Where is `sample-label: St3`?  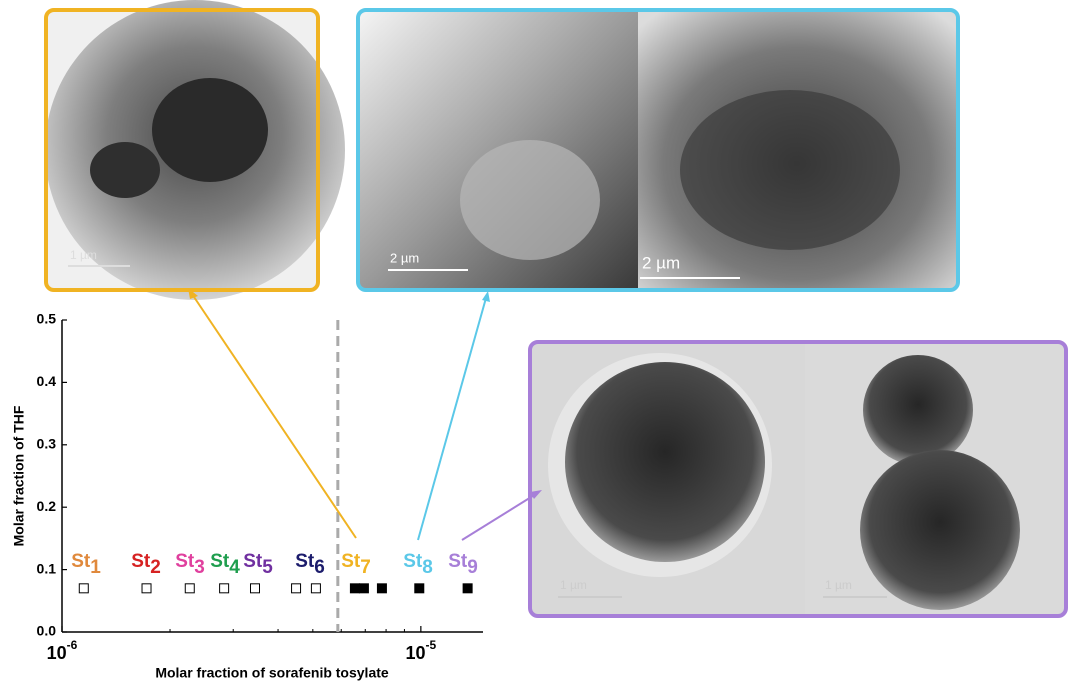 sample-label: St3 is located at coordinates (190, 564).